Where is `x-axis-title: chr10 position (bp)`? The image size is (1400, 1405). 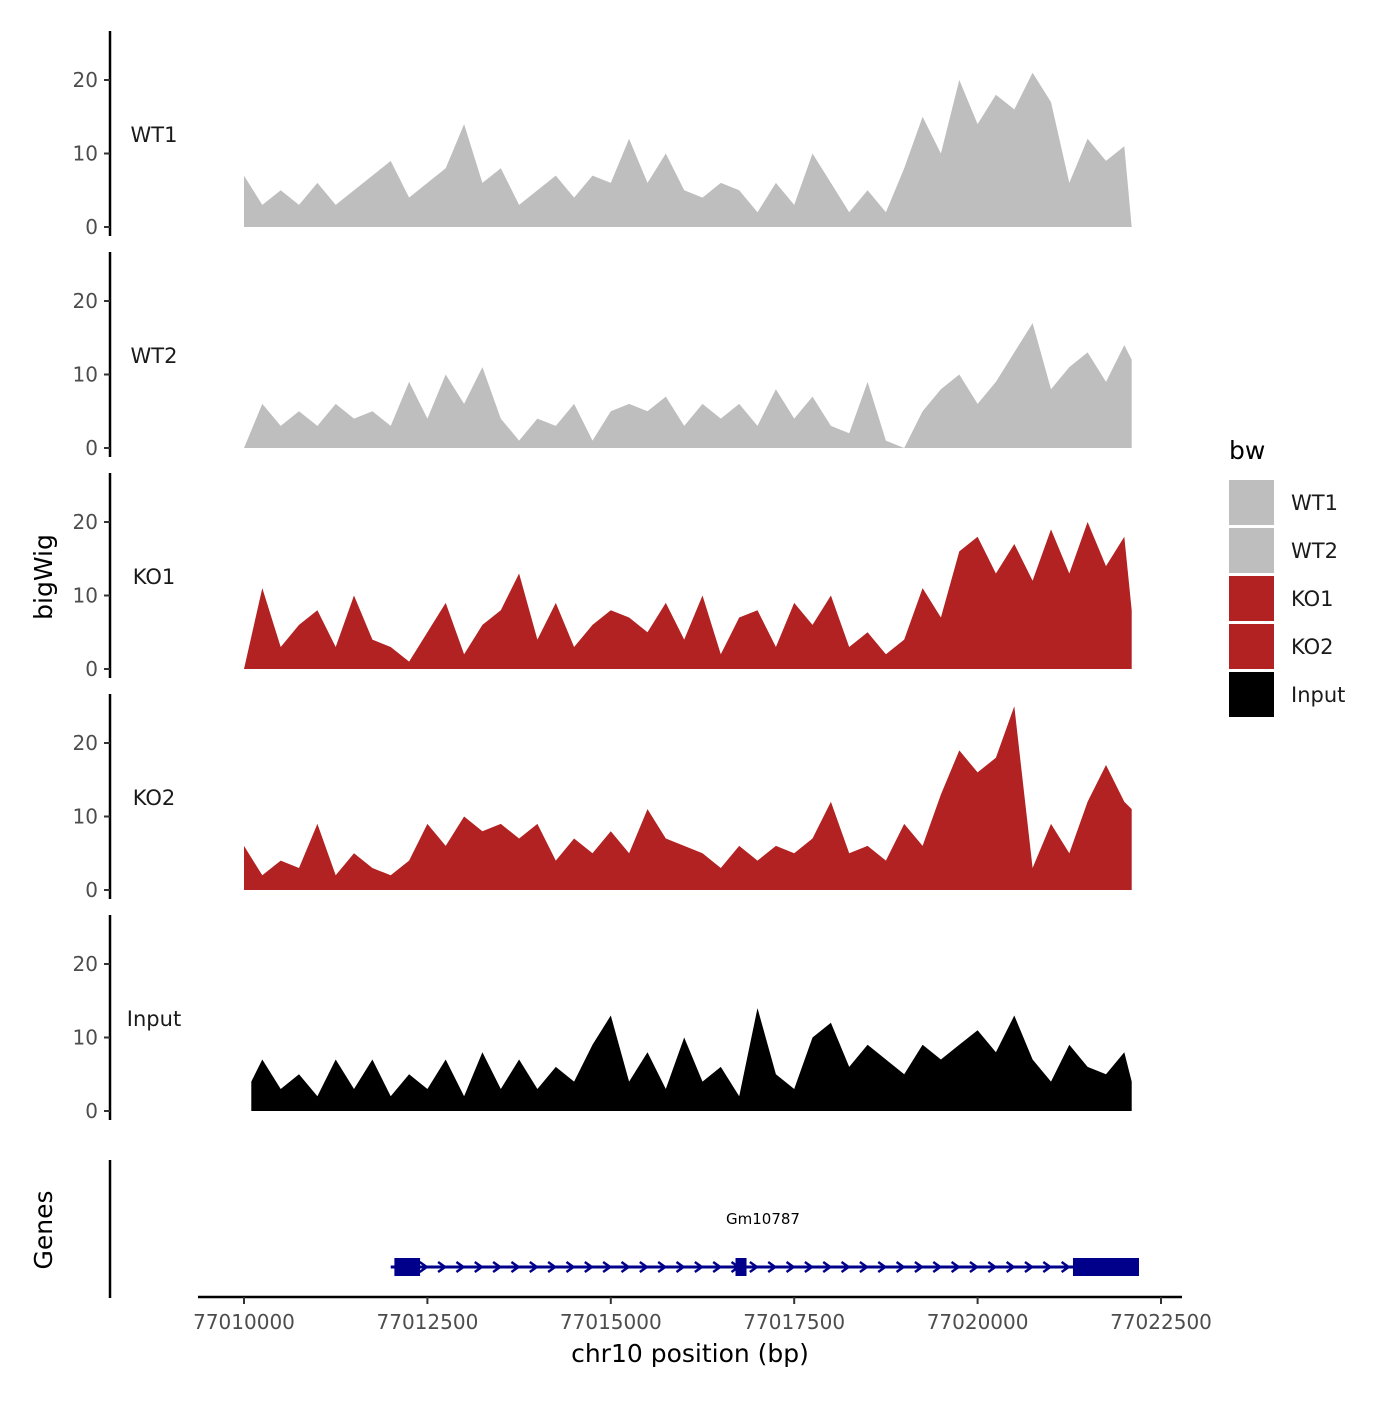 x-axis-title: chr10 position (bp) is located at coordinates (690, 1353).